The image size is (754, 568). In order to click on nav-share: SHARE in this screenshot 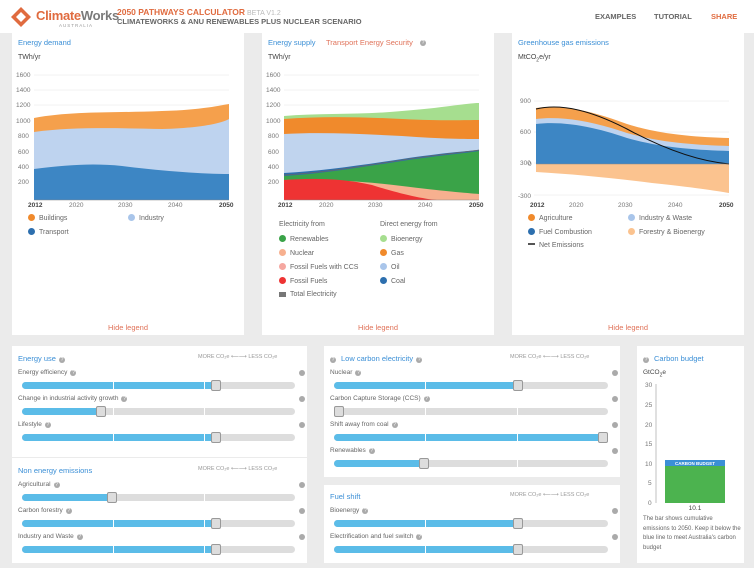, I will do `click(724, 16)`.